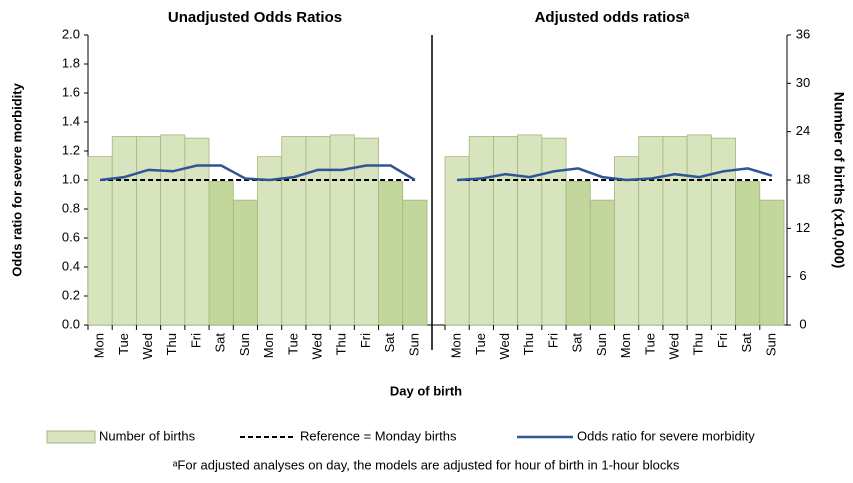 The image size is (853, 483). Describe the element at coordinates (803, 82) in the screenshot. I see `y2-tick-label: 30` at that location.